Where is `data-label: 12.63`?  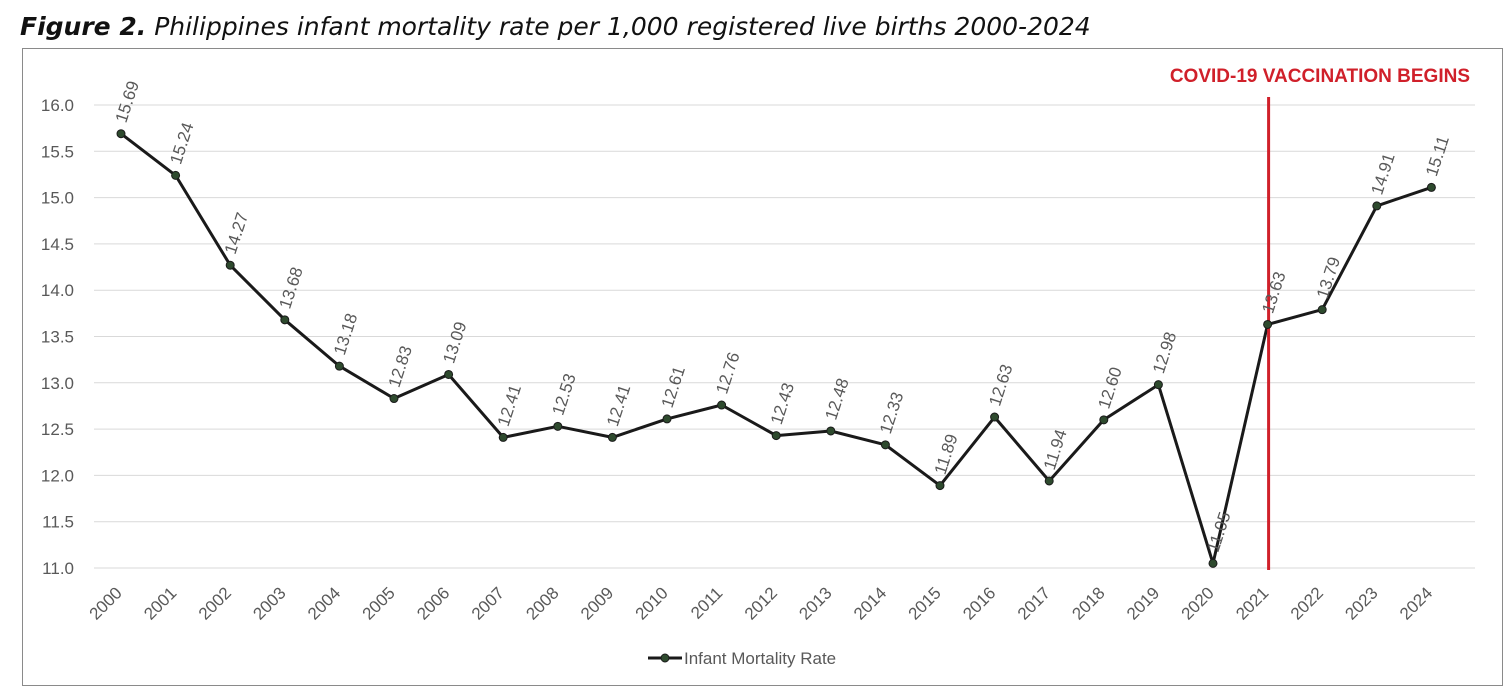 data-label: 12.63 is located at coordinates (1000, 385).